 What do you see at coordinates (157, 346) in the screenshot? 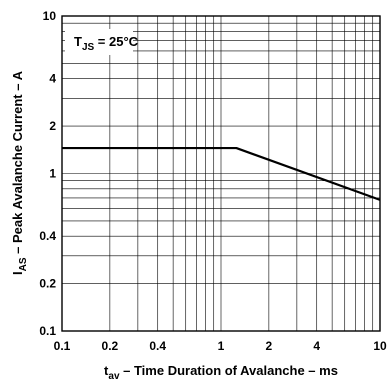
I see `x-tick-label: 0.4` at bounding box center [157, 346].